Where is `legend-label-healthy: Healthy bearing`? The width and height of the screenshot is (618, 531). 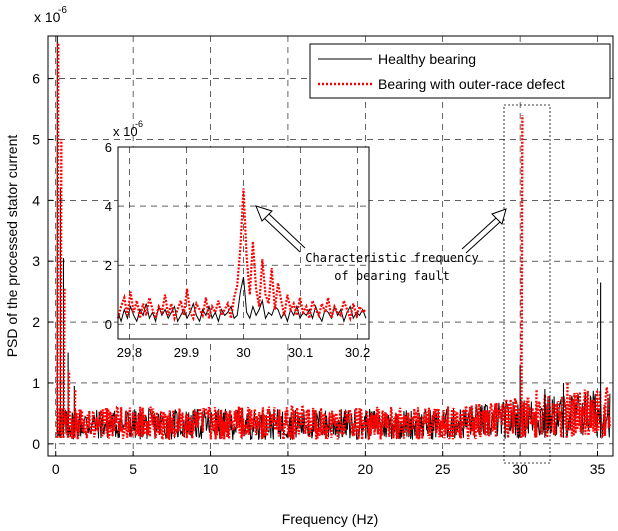 legend-label-healthy: Healthy bearing is located at coordinates (427, 59).